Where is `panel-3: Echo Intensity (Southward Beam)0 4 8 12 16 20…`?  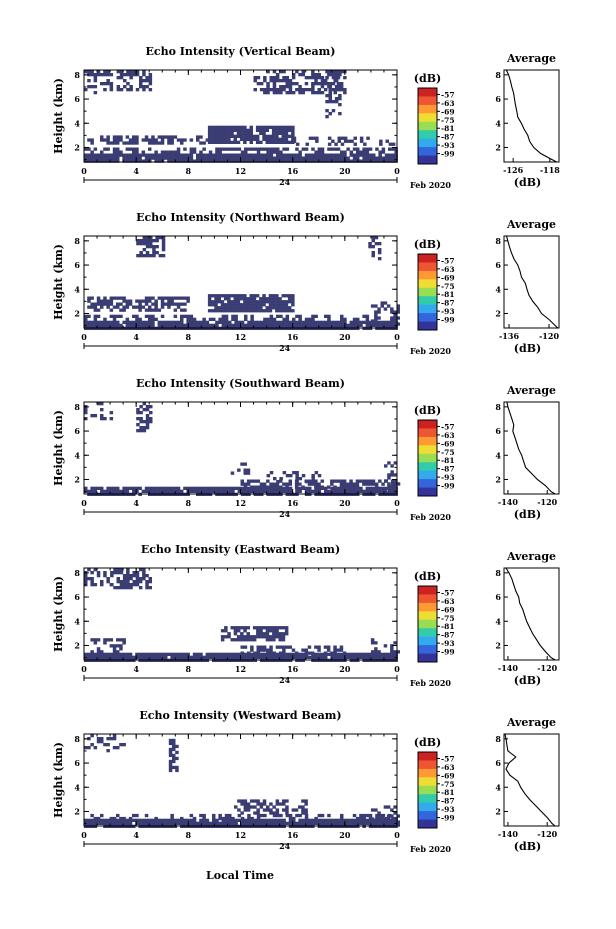 panel-3: Echo Intensity (Southward Beam)0 4 8 12 16 20… is located at coordinates (306, 449).